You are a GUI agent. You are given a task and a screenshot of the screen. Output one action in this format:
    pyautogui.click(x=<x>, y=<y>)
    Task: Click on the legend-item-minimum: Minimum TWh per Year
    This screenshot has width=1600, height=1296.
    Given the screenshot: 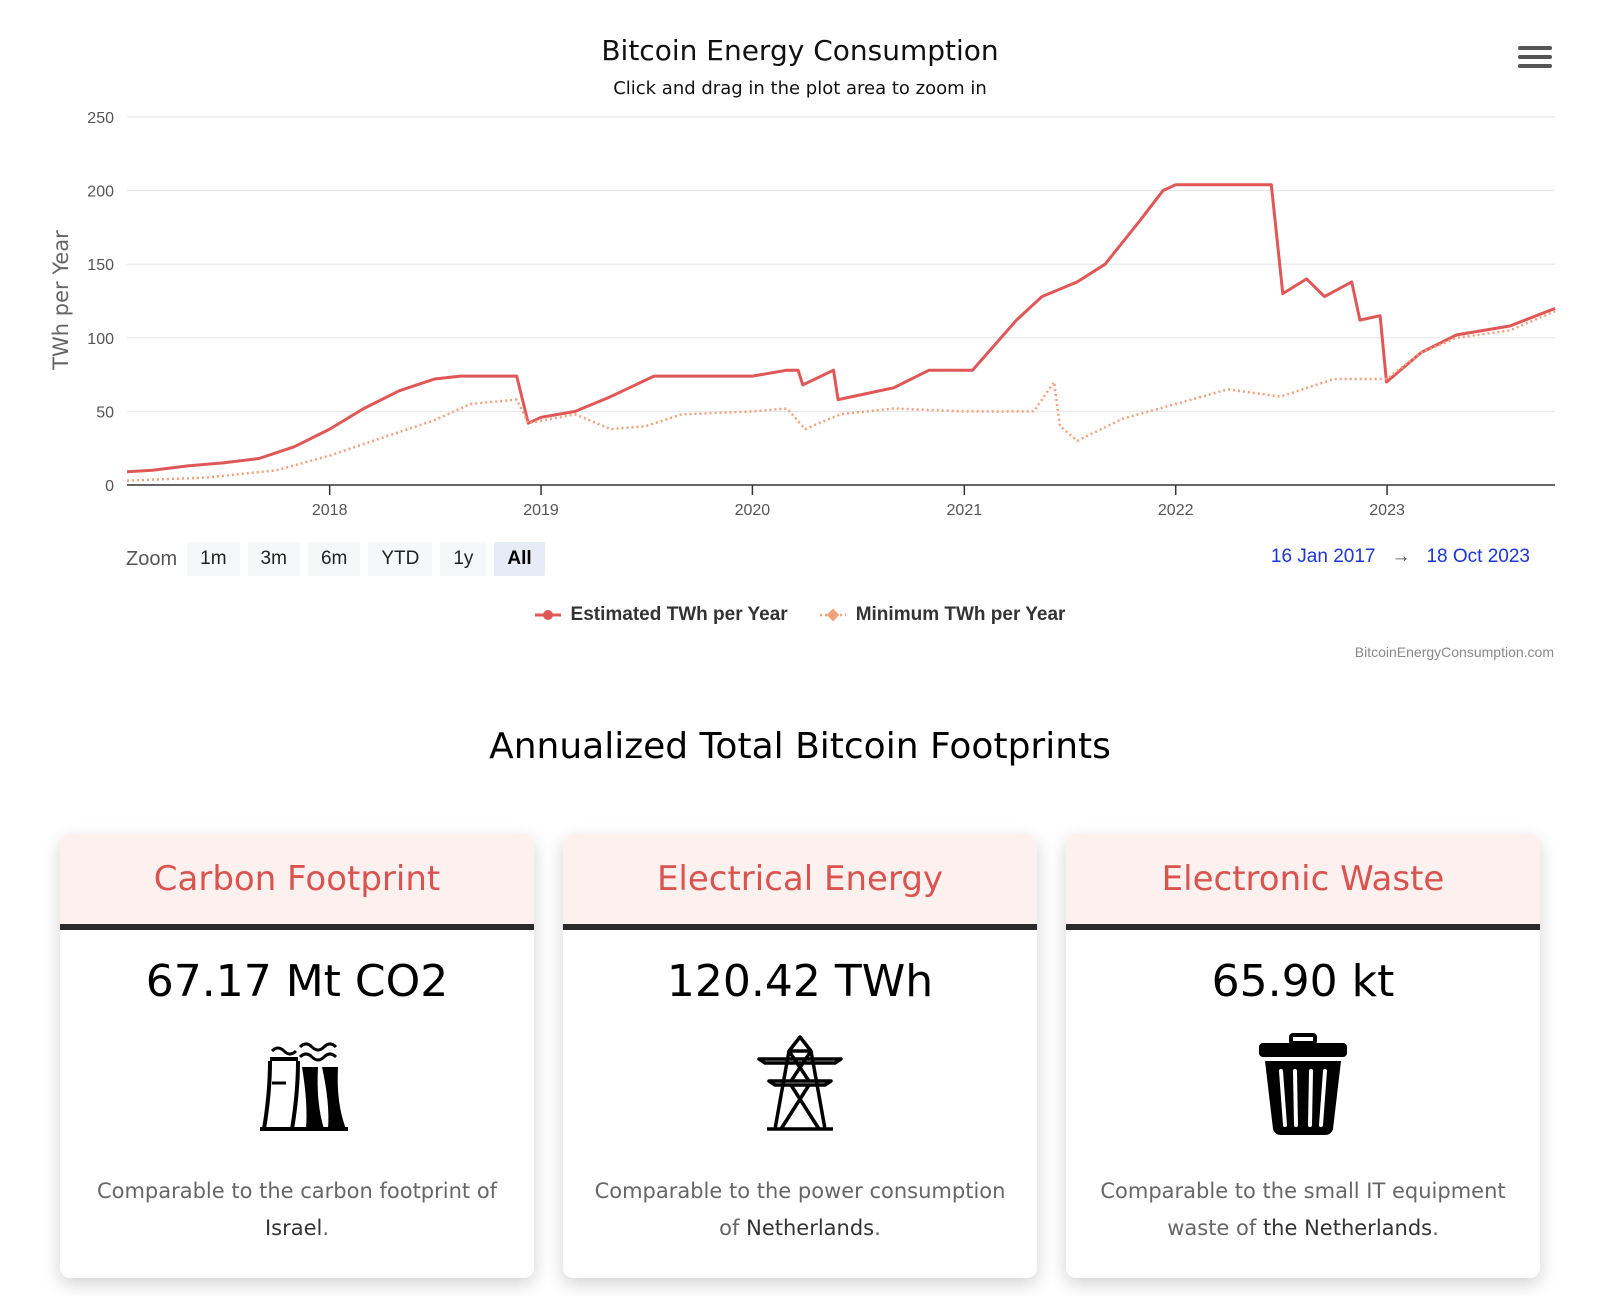 What is the action you would take?
    pyautogui.click(x=942, y=615)
    